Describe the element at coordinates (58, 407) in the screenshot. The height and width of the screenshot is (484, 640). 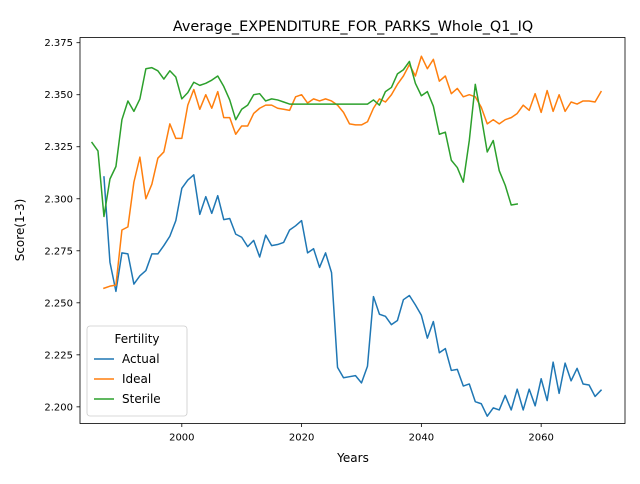
I see `y-tick-label: 2.200` at that location.